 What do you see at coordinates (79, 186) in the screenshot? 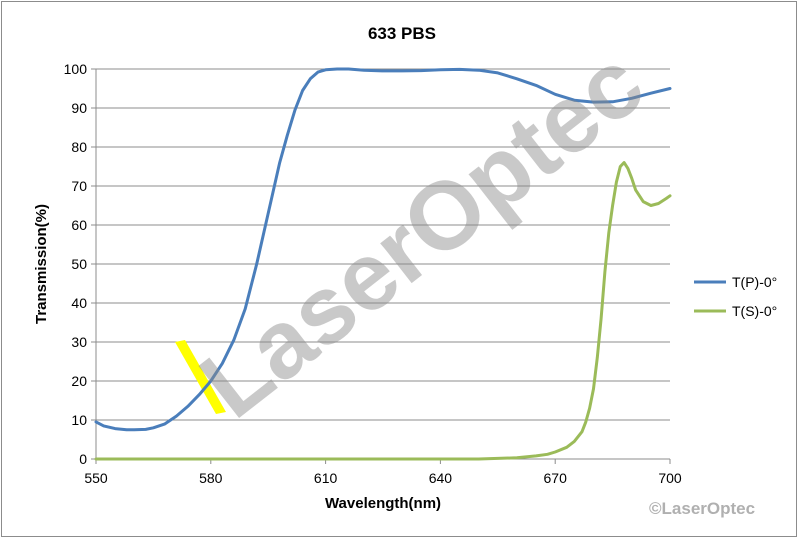
I see `y-tick-label: 70` at bounding box center [79, 186].